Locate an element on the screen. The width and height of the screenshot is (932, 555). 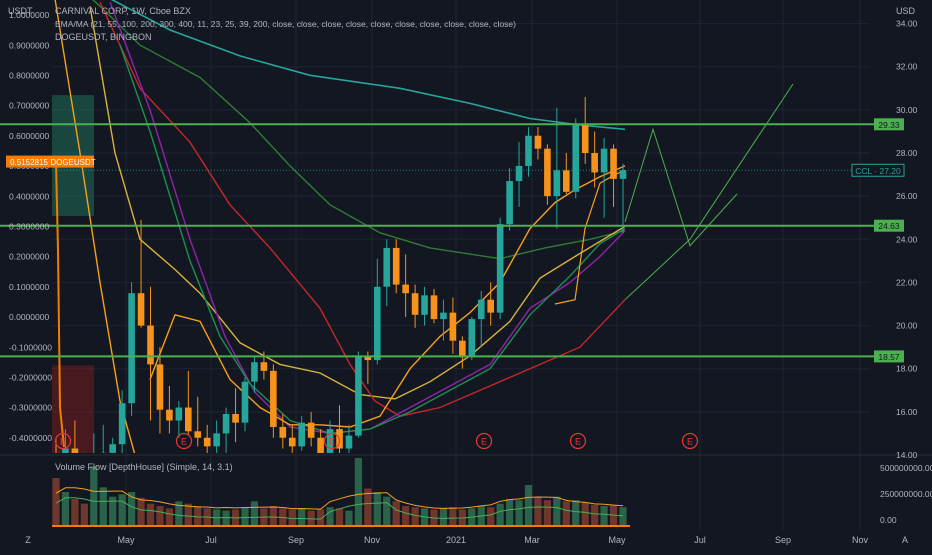
doge-value-label: 0.5152815 is located at coordinates (29, 162).